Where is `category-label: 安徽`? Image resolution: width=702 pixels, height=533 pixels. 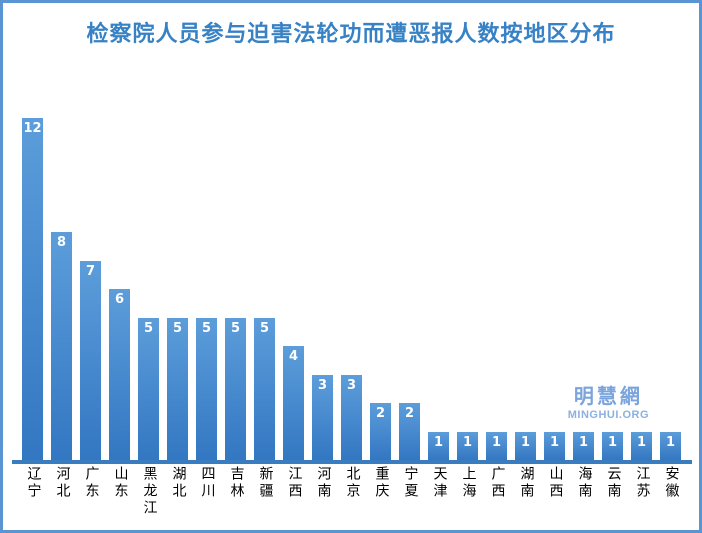 category-label: 安徽 is located at coordinates (671, 483).